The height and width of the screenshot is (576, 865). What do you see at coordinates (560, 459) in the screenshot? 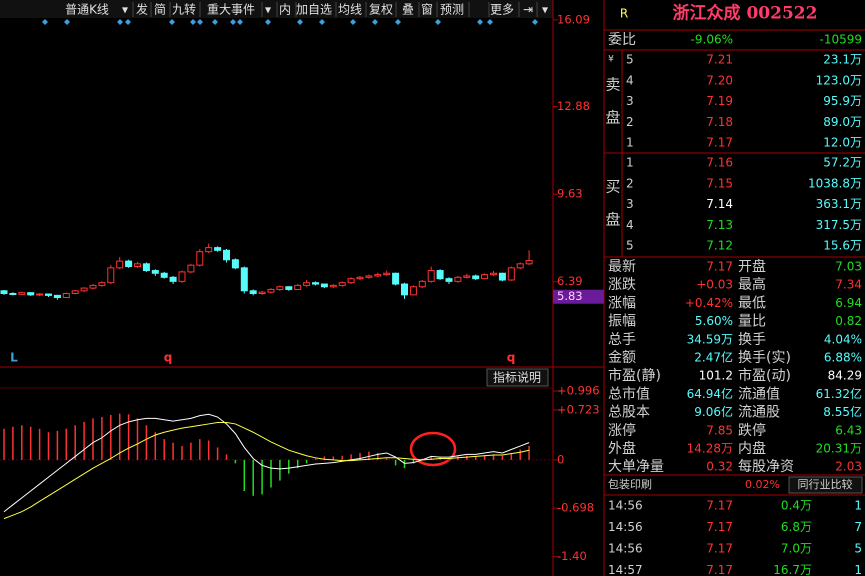
I see `y-tick-label: 0` at bounding box center [560, 459].